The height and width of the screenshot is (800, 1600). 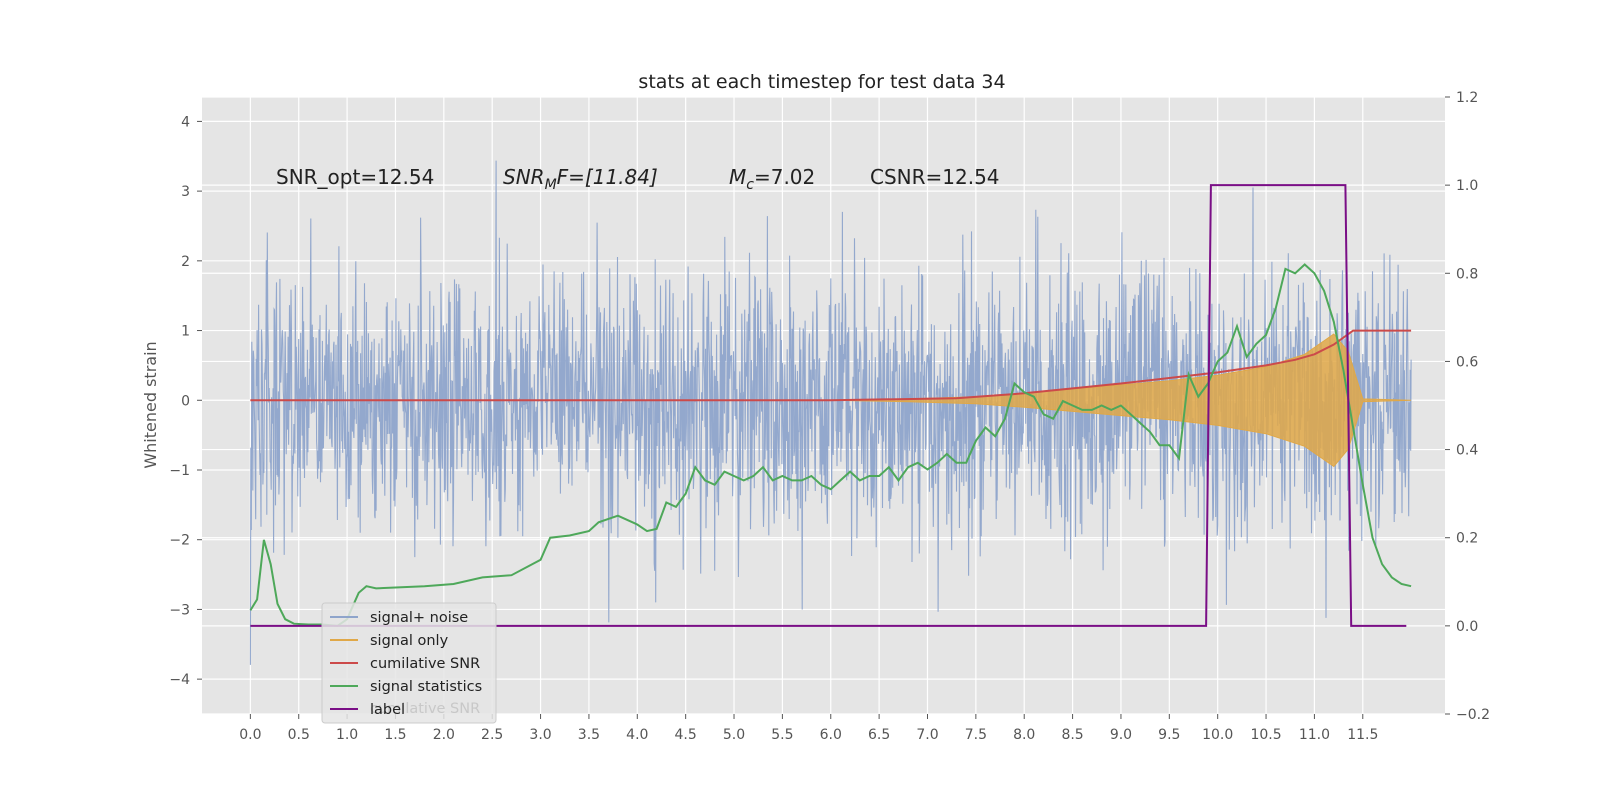 I want to click on x-tick-label: 3.0, so click(x=540, y=735).